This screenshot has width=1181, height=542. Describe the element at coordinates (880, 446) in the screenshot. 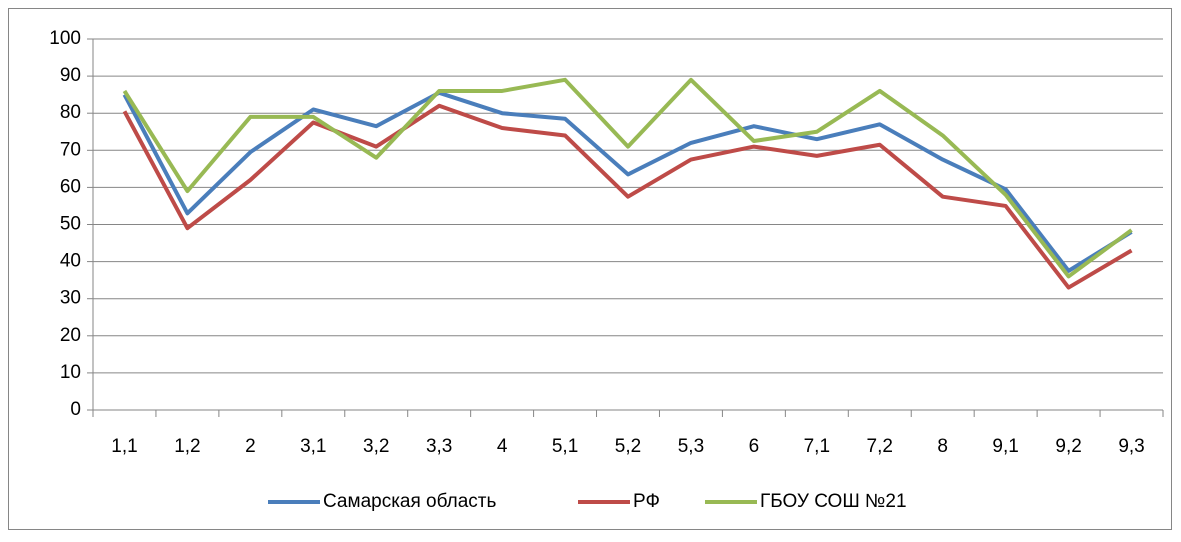

I see `x-tick-label: 7,2` at that location.